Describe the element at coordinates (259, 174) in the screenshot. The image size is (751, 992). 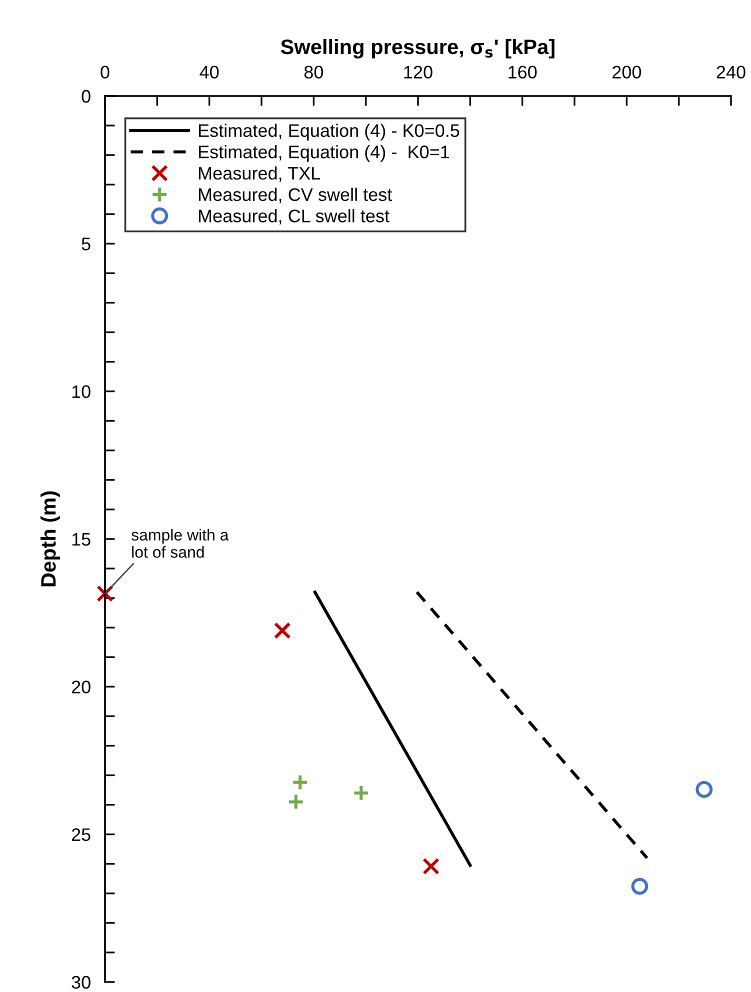
I see `legend-label: Measured, TXL` at that location.